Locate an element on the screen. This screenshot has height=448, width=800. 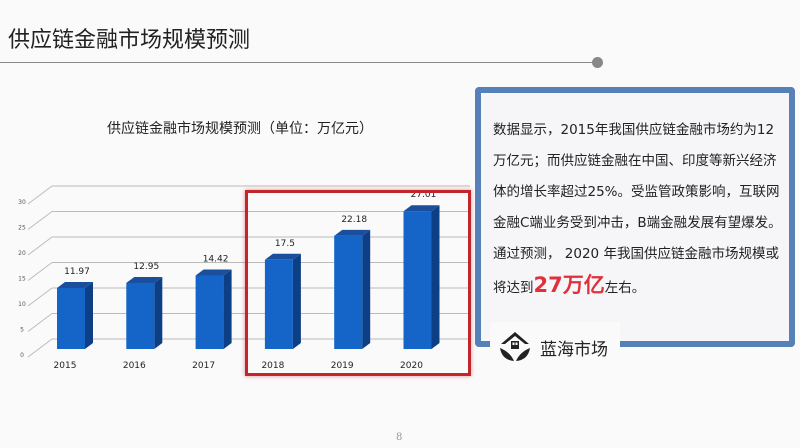
y-tick-label: 25 is located at coordinates (22, 228).